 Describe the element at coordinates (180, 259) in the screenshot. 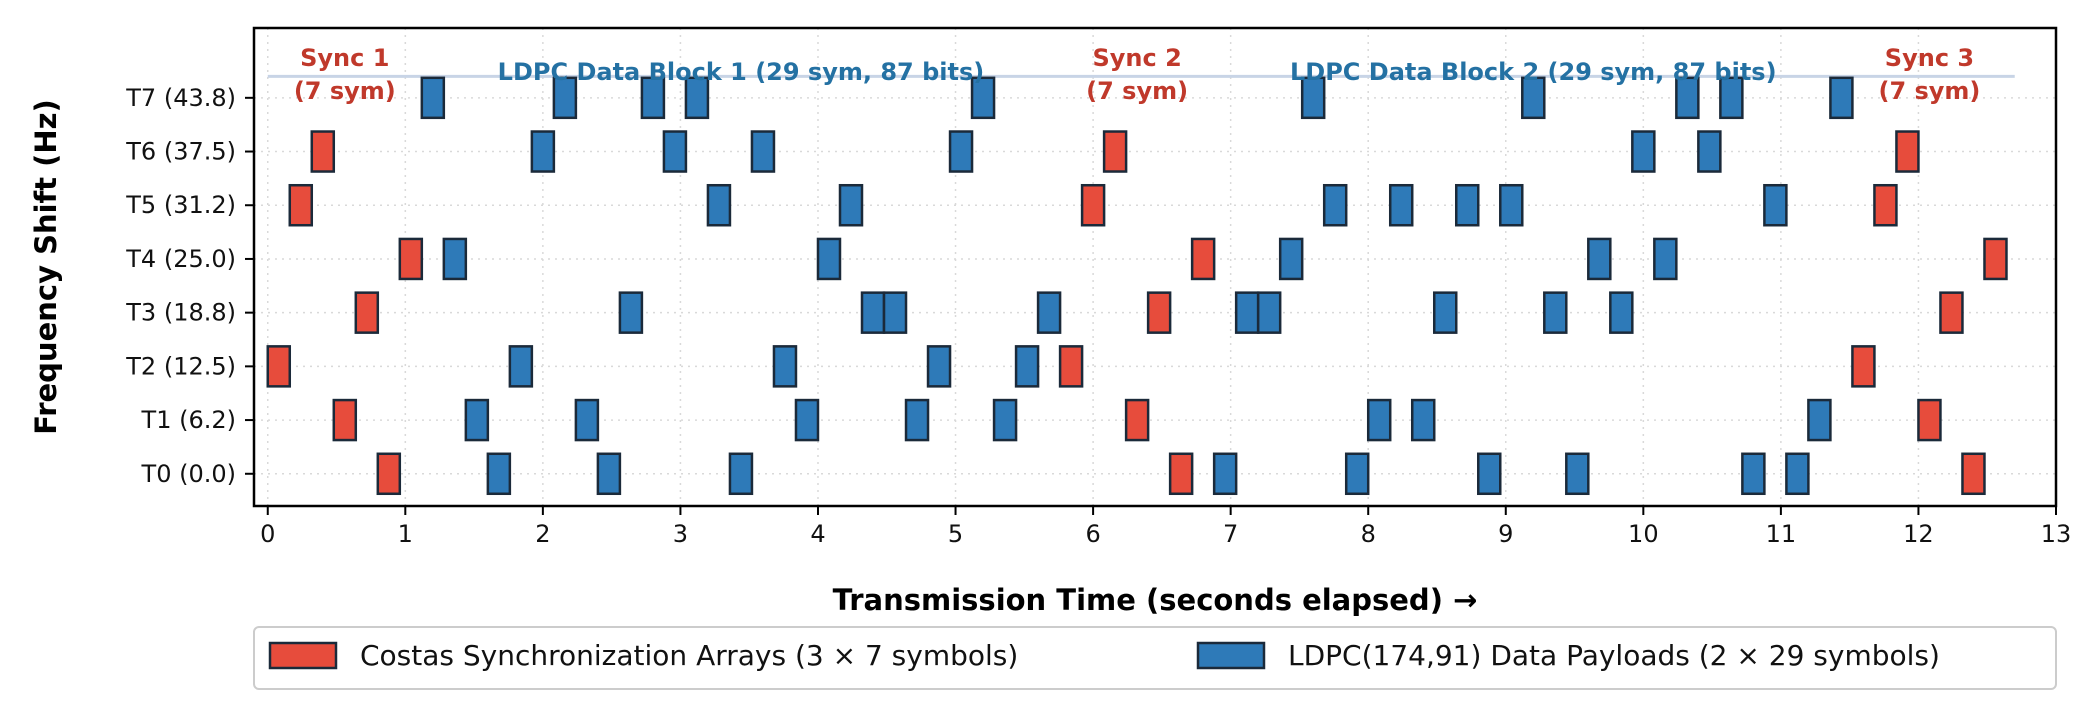

I see `y-tick-label: T4 (25.0)` at that location.